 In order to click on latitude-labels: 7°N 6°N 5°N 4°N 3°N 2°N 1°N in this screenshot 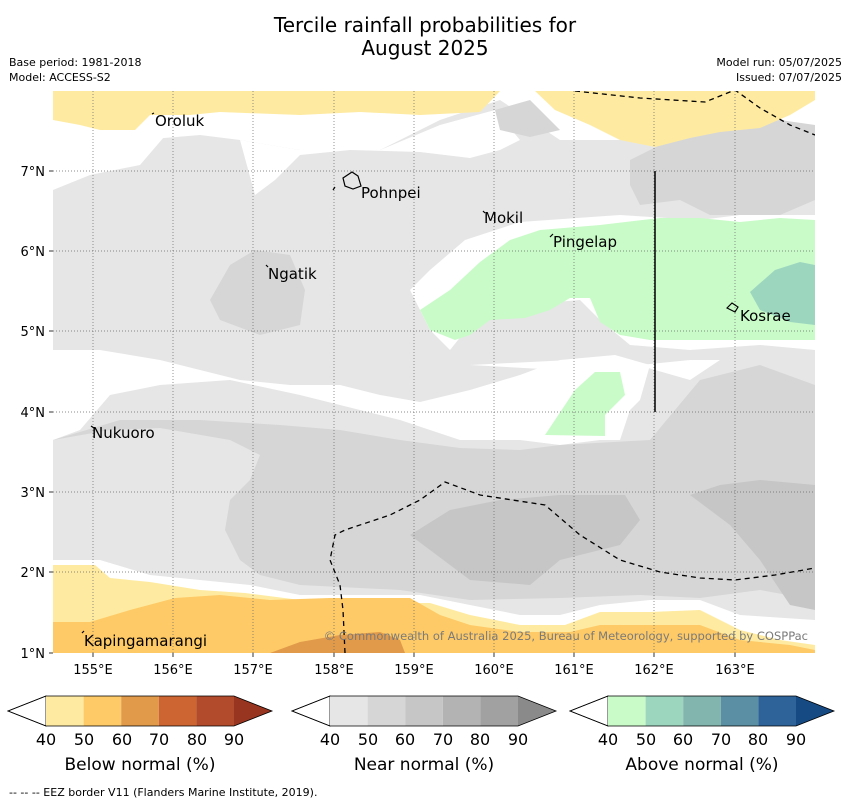, I will do `click(33, 413)`.